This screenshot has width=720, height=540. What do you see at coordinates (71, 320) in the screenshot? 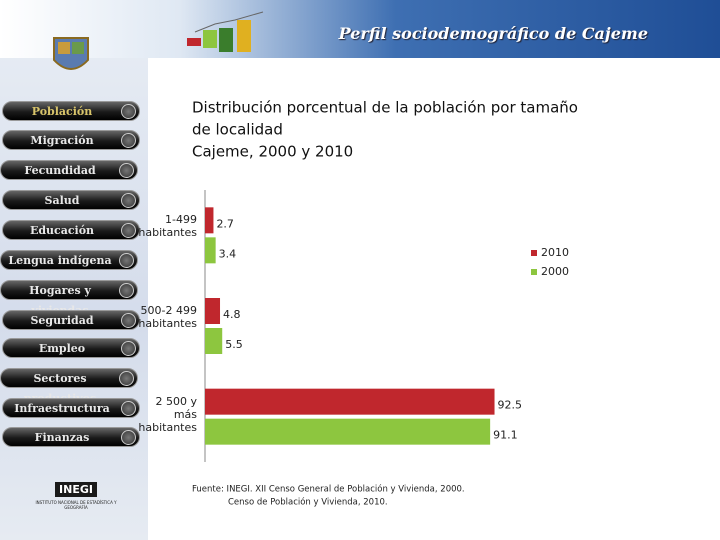
I see `nav-button: Seguridad` at bounding box center [71, 320].